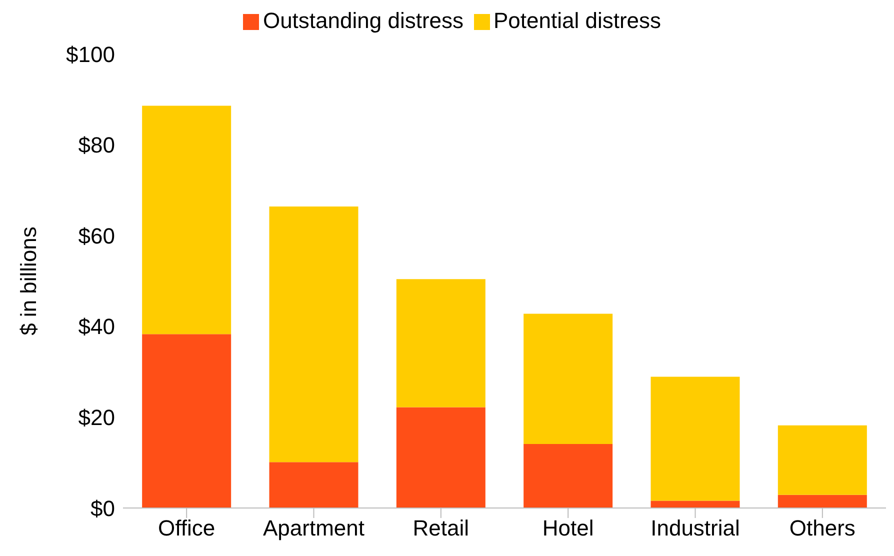 The height and width of the screenshot is (556, 894). Describe the element at coordinates (28, 281) in the screenshot. I see `y-axis-title: $ in billions` at that location.